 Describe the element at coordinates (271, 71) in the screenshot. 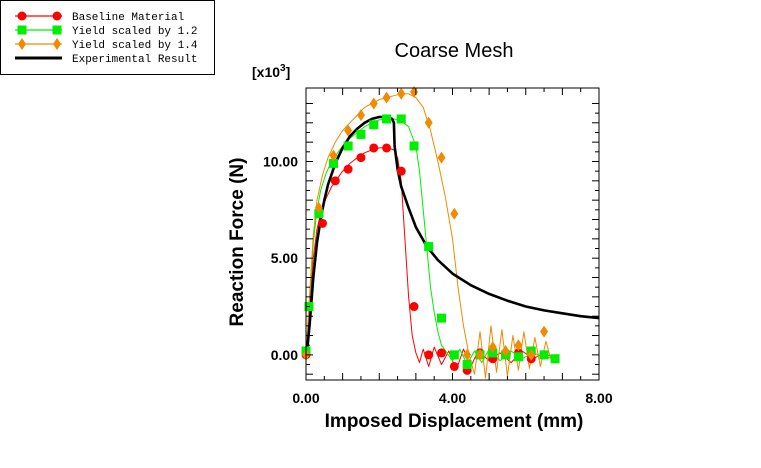

I see `y-axis-multiplier: [x103]` at that location.